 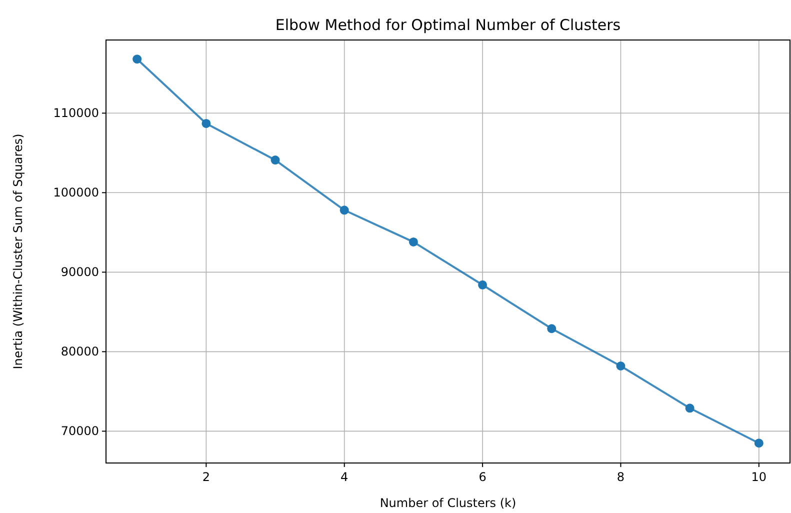 I want to click on x-tick-label: 2, so click(x=206, y=477).